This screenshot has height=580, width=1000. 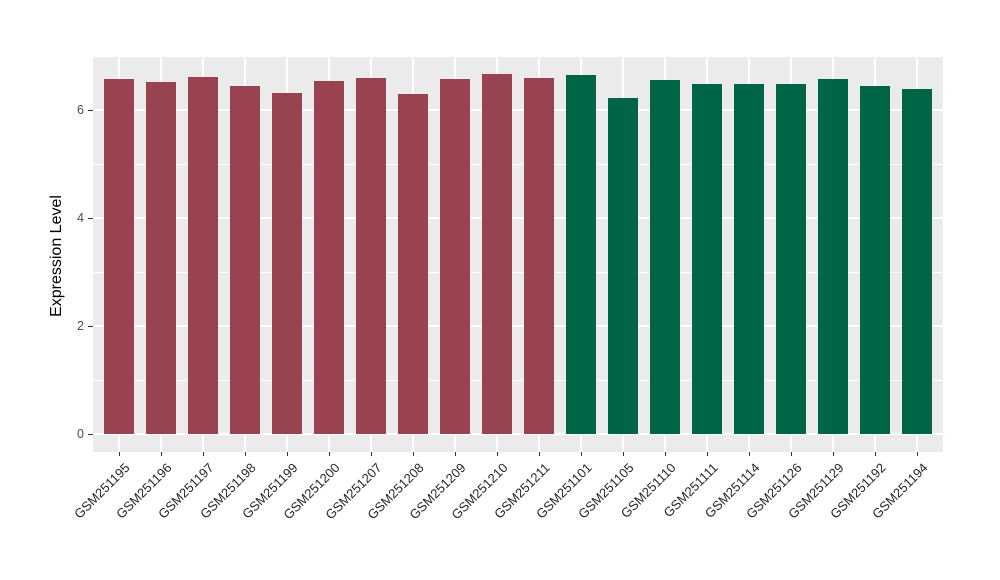 What do you see at coordinates (287, 263) in the screenshot?
I see `bar-GSM251199` at bounding box center [287, 263].